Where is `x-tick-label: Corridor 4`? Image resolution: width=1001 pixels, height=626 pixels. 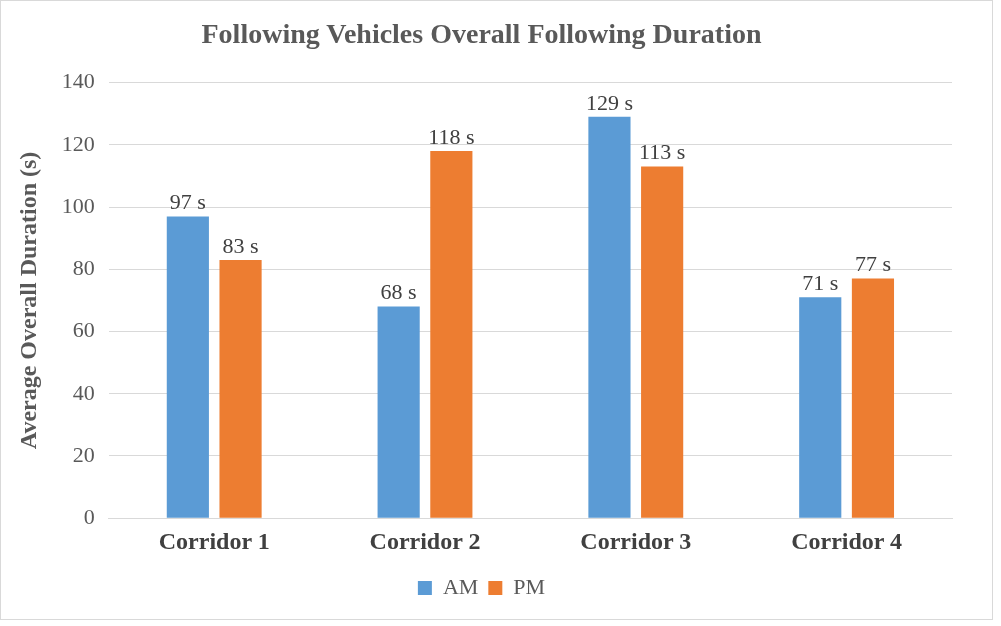 x-tick-label: Corridor 4 is located at coordinates (847, 540).